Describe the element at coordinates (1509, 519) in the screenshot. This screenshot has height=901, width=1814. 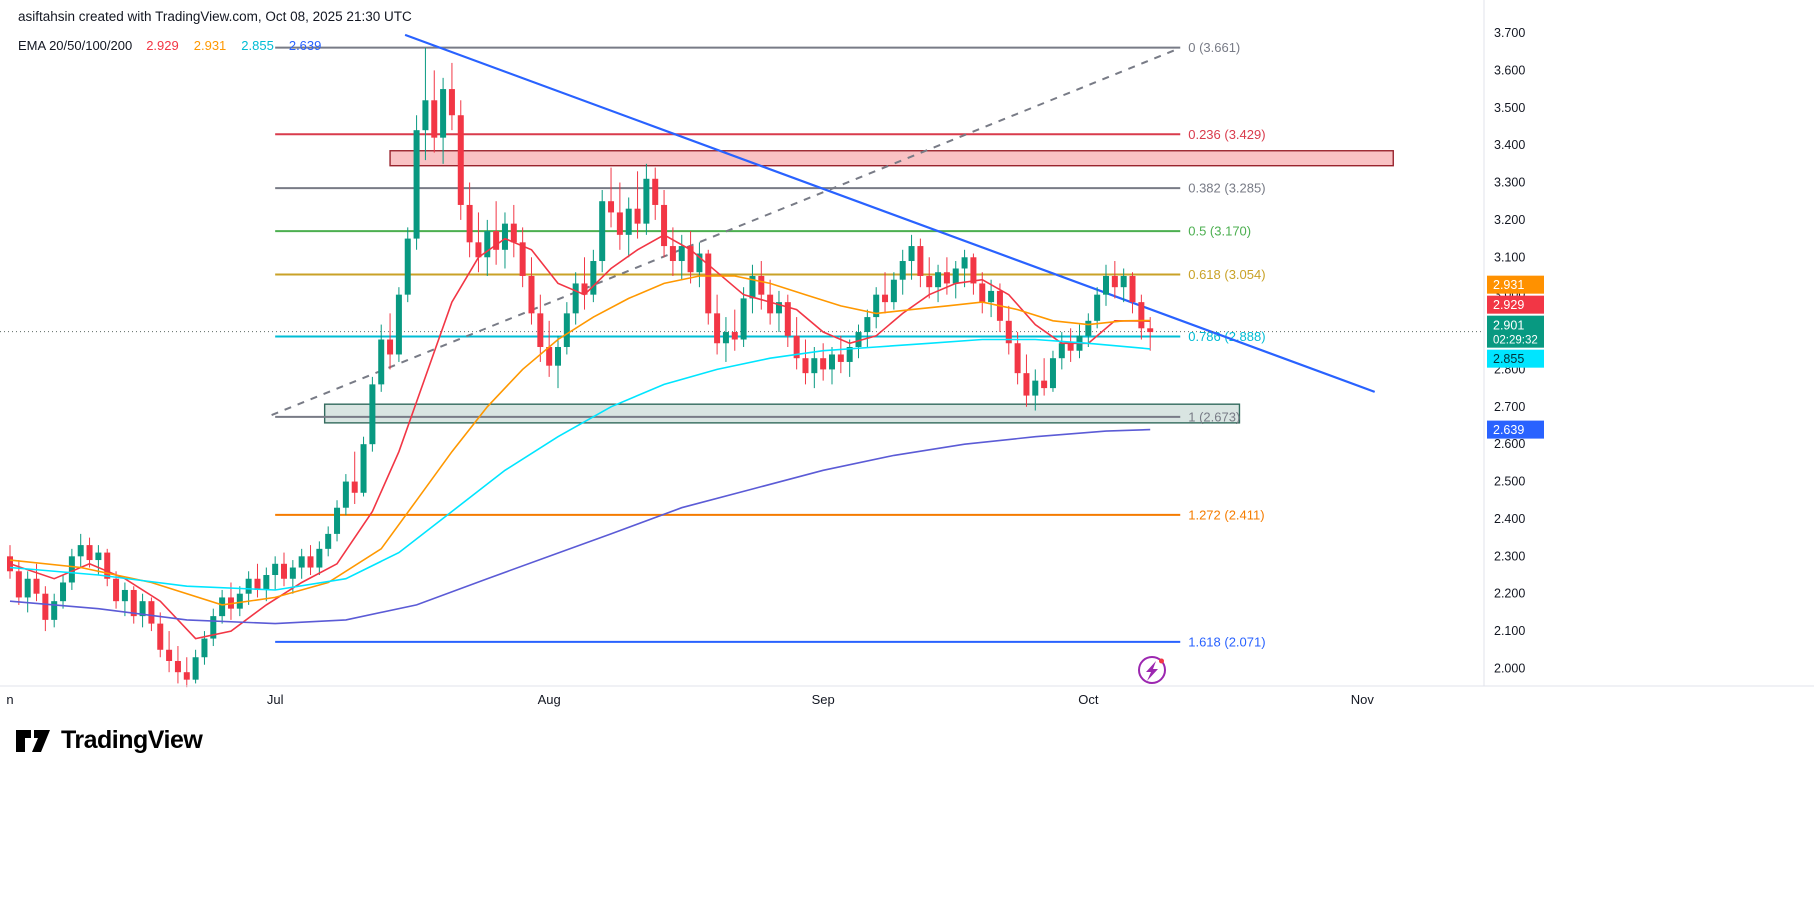
I see `price-axis-tick: 2.400` at that location.